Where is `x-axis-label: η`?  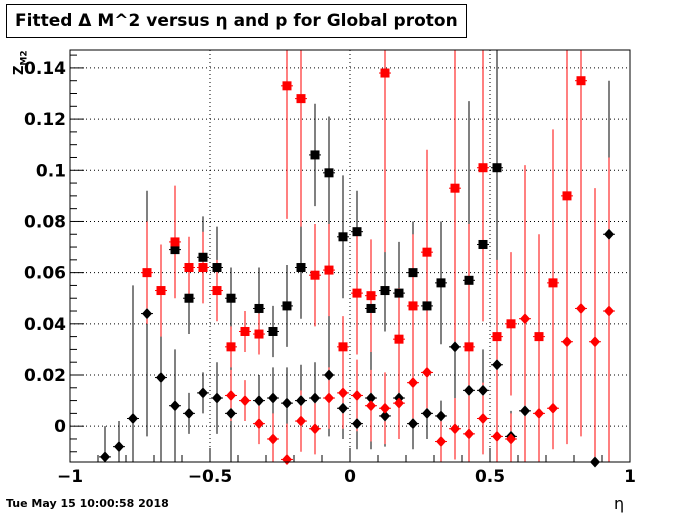 x-axis-label: η is located at coordinates (619, 503).